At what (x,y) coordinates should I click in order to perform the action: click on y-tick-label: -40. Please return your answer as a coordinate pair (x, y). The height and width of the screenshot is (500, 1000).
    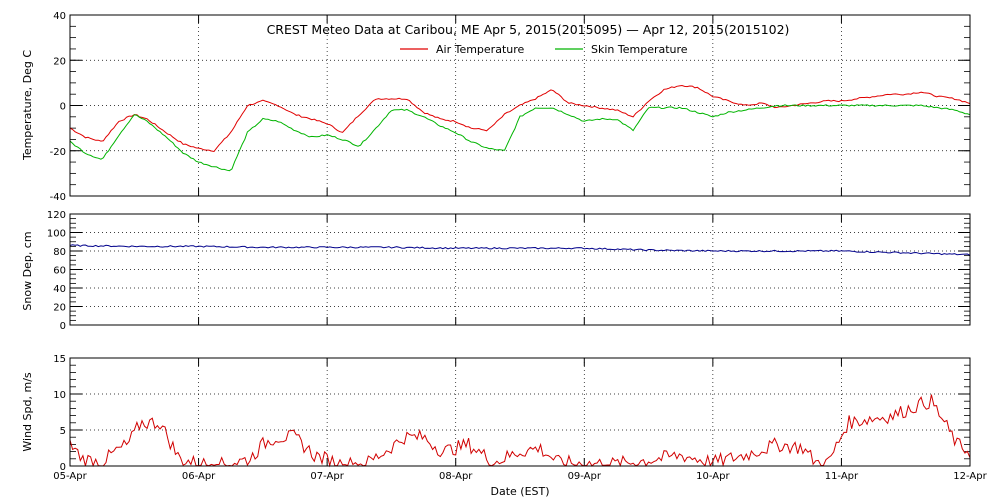
    Looking at the image, I should click on (58, 197).